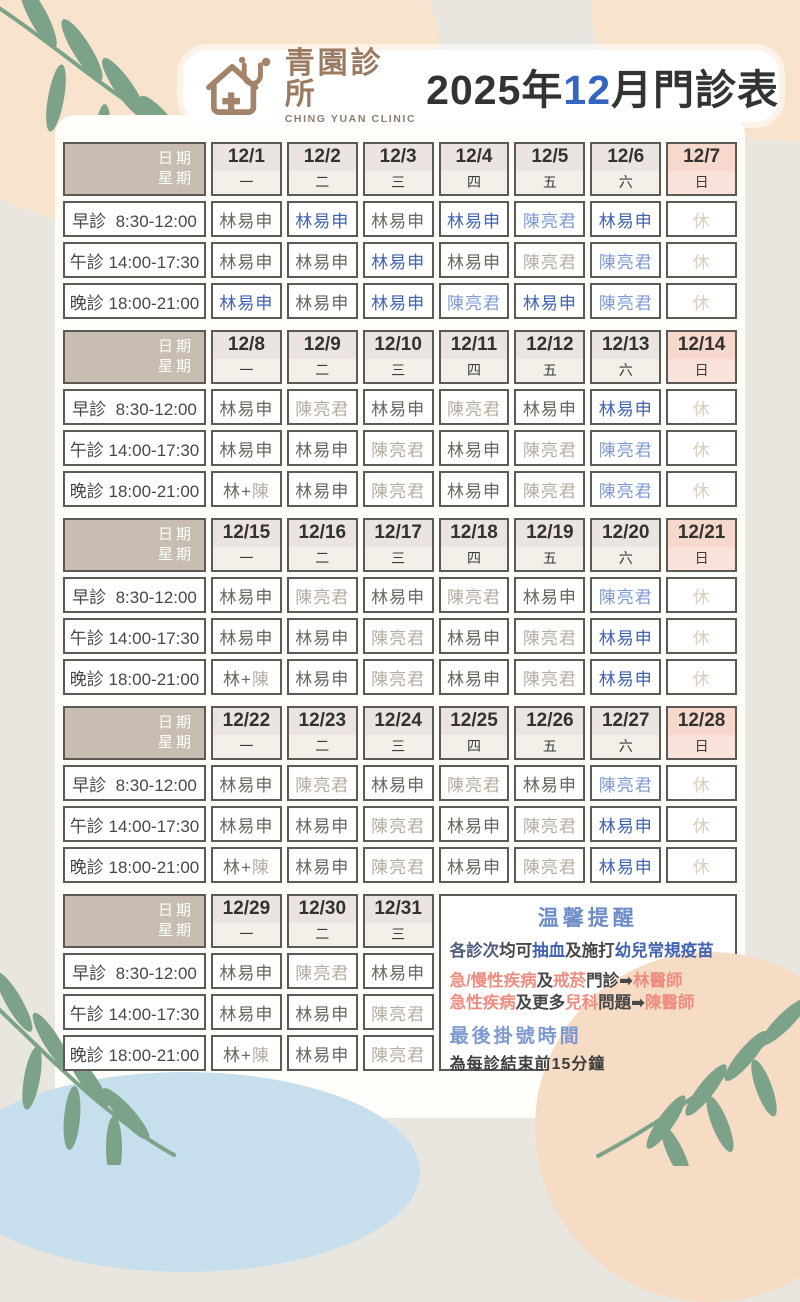 The height and width of the screenshot is (1302, 800). I want to click on date-value: 12/14, so click(701, 345).